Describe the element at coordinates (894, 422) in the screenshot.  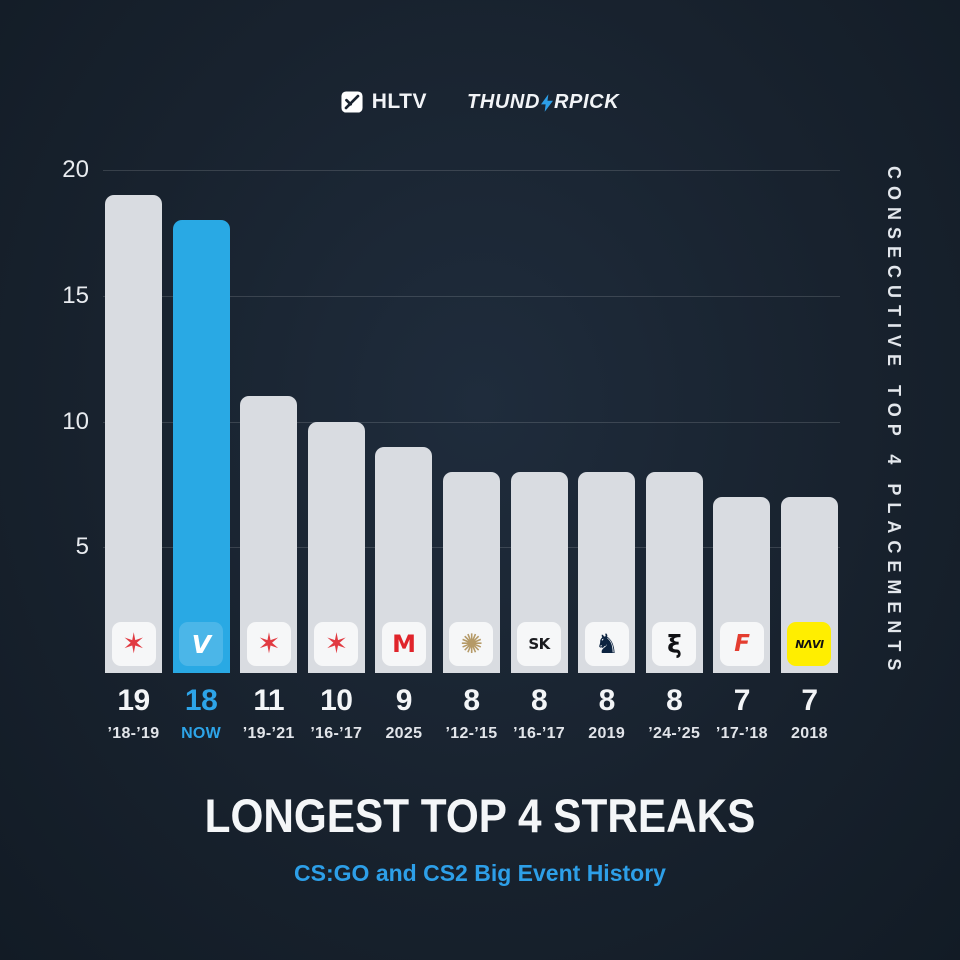
I see `y-axis-title: CONSECUTIVE TOP 4 PLACEMENTS` at that location.